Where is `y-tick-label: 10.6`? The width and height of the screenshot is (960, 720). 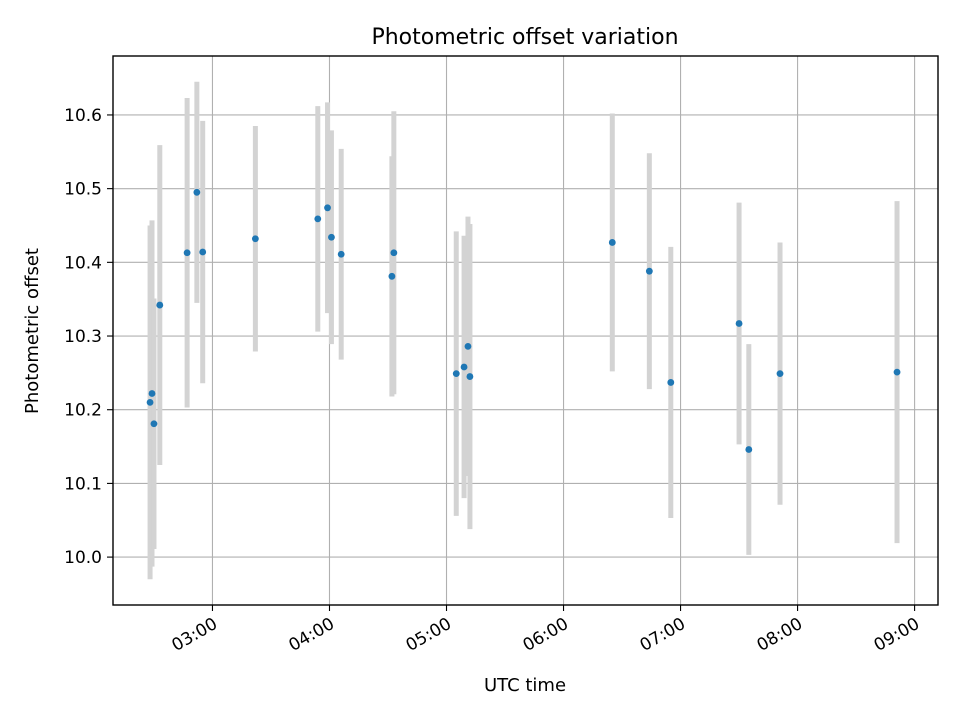 y-tick-label: 10.6 is located at coordinates (83, 116).